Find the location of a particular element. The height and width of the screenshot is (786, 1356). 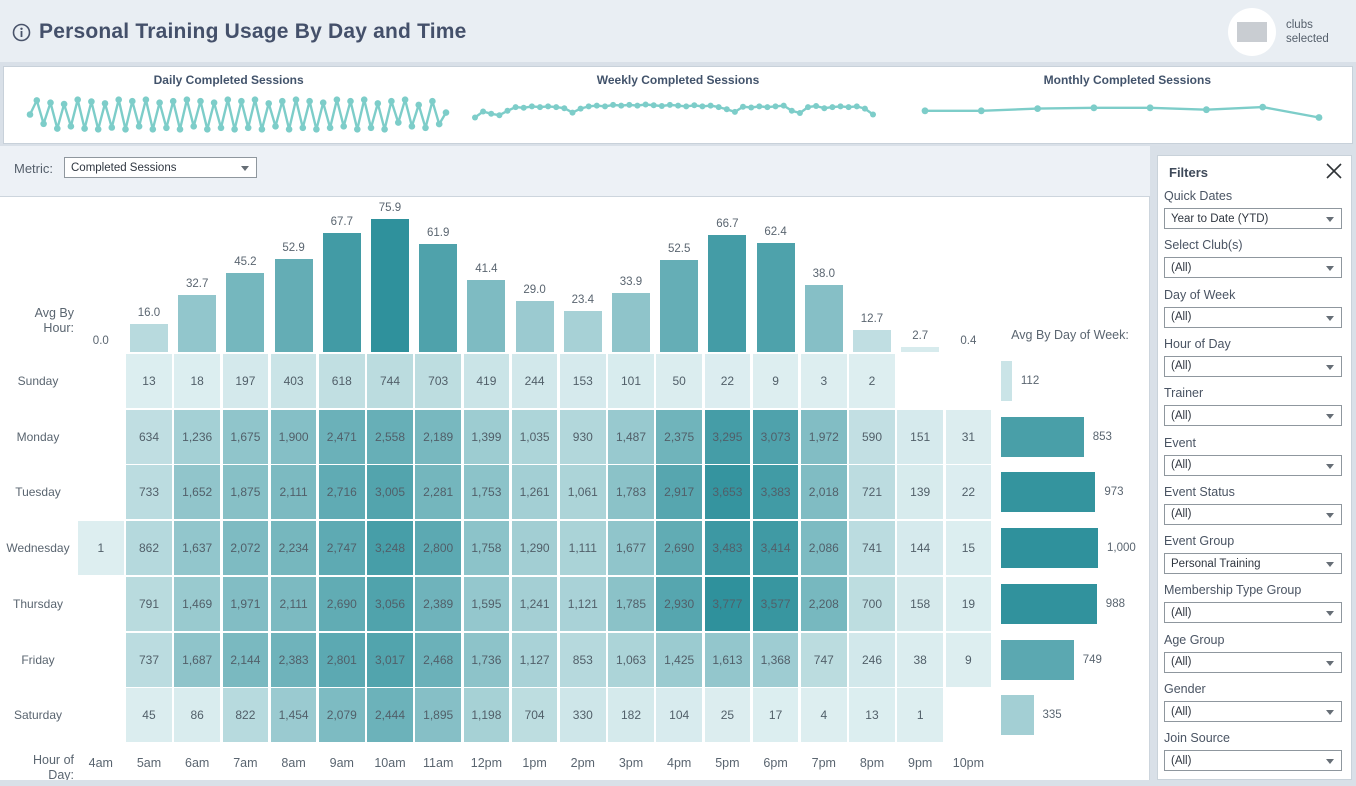

heatmap-cell: 22 is located at coordinates (727, 381).